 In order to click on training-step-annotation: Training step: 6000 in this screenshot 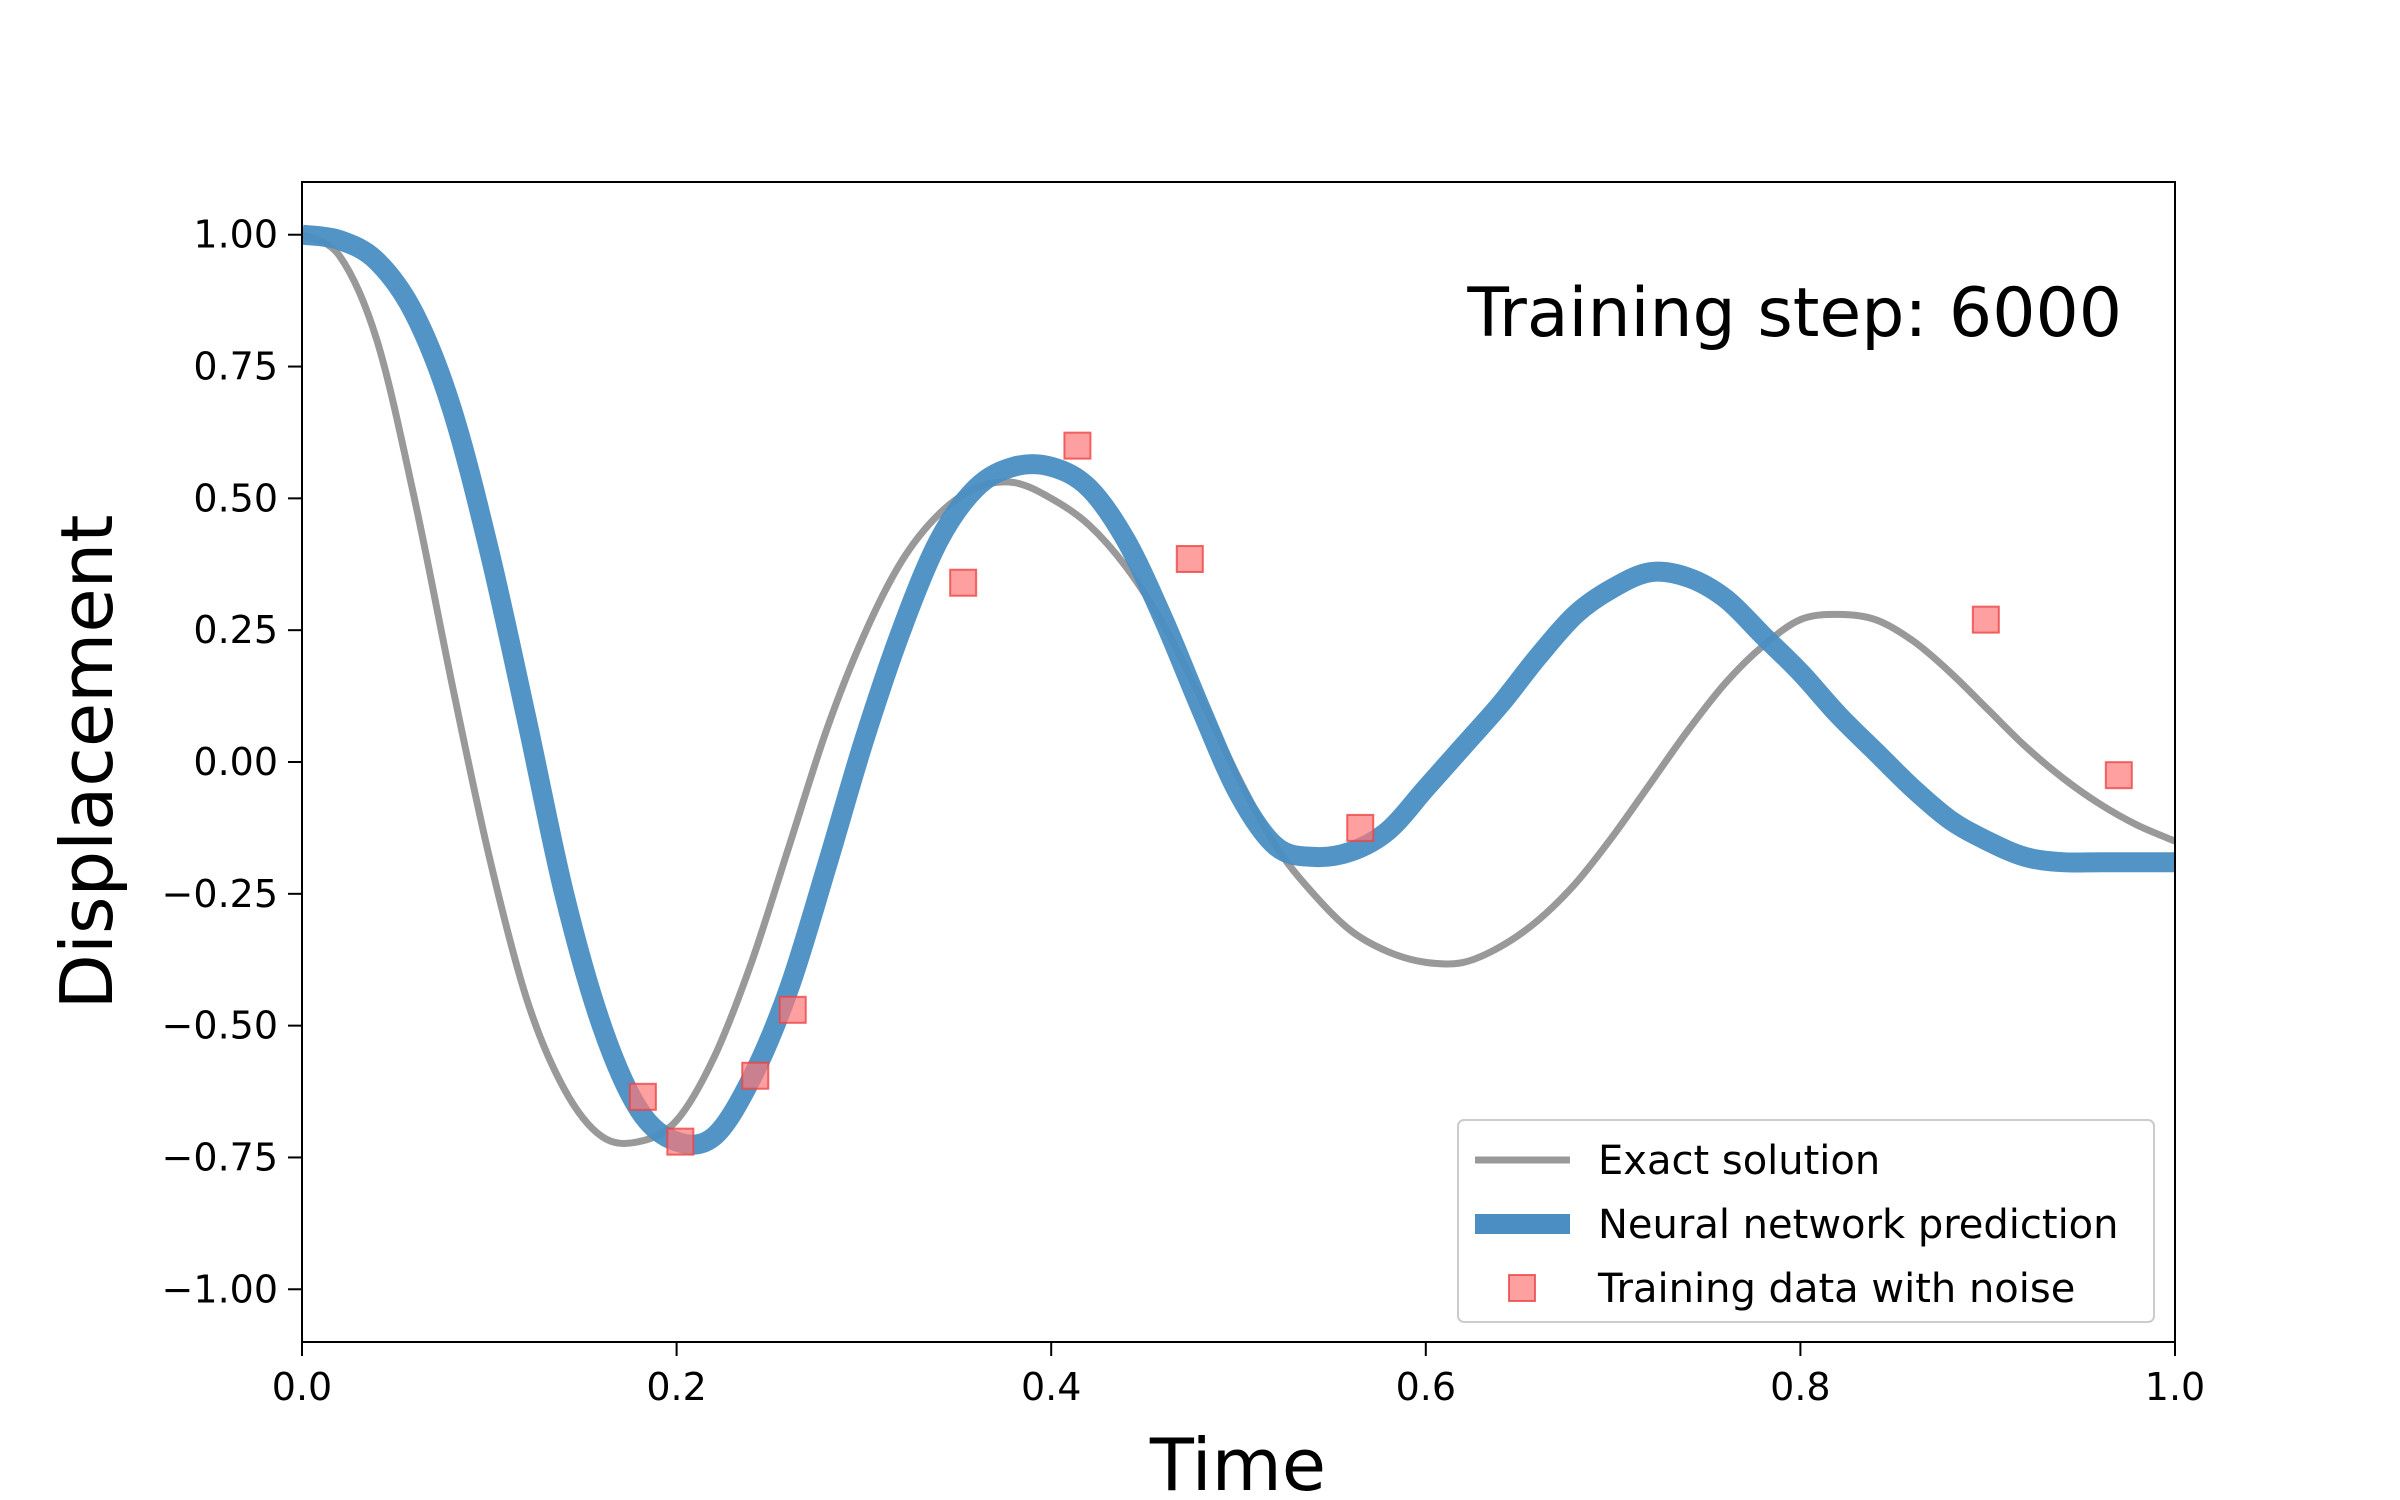, I will do `click(1794, 313)`.